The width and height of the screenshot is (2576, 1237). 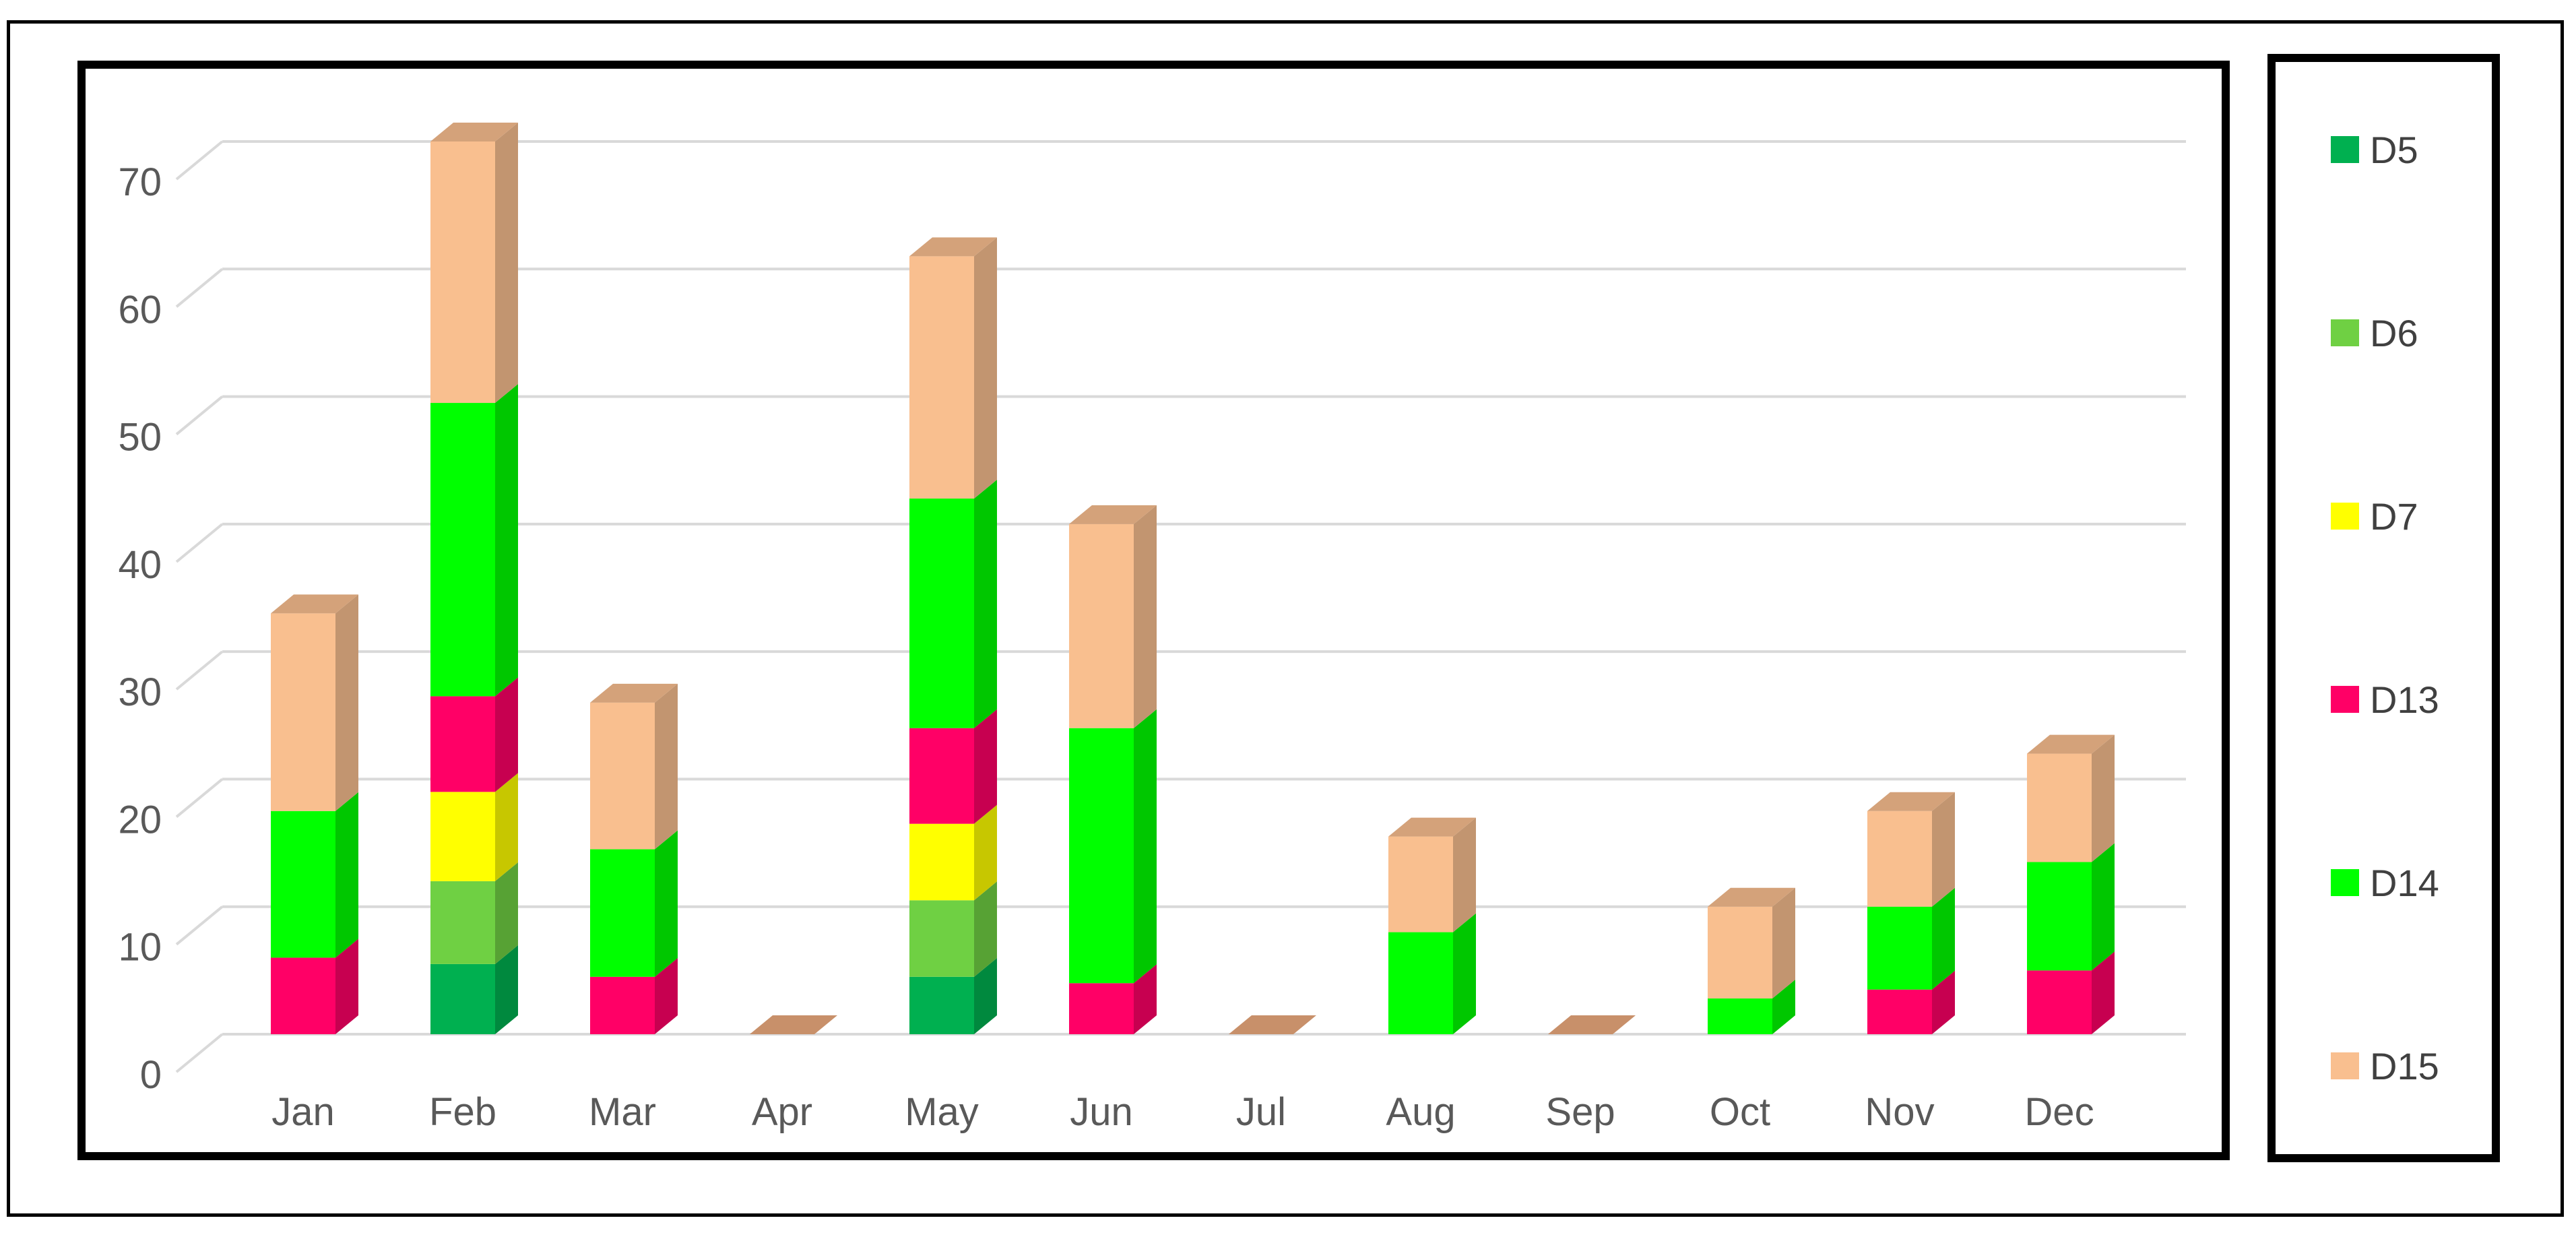 What do you see at coordinates (140, 182) in the screenshot?
I see `y-tick-label: 70` at bounding box center [140, 182].